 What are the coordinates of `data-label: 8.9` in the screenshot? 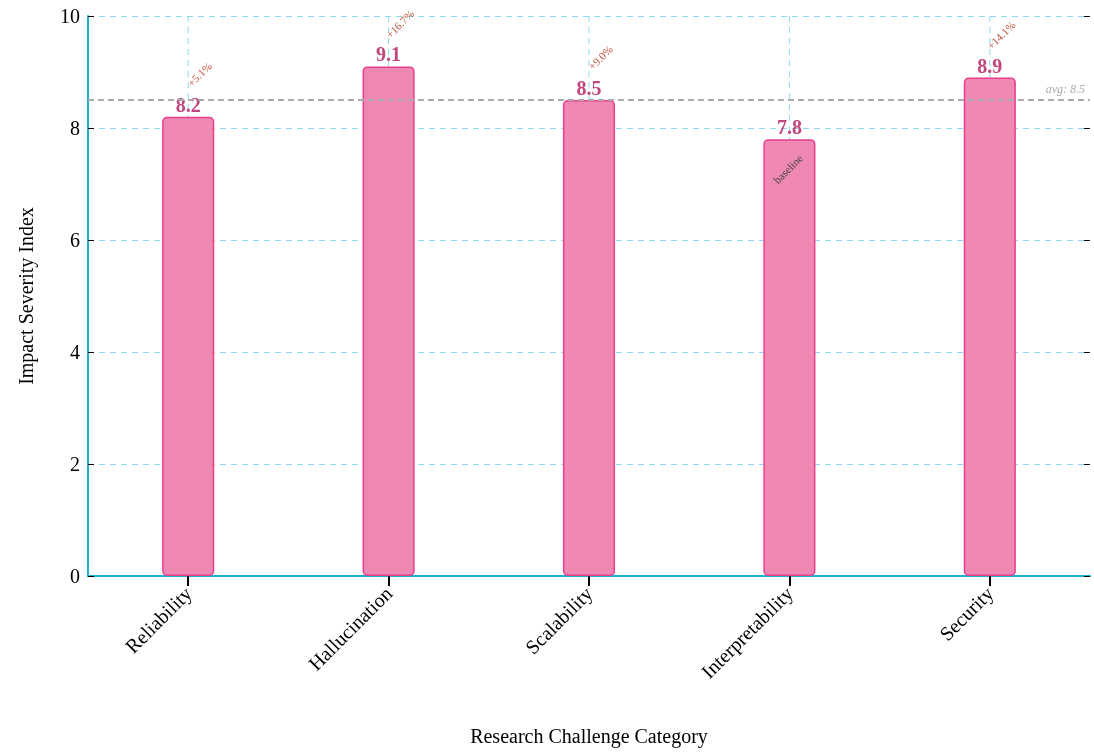 It's located at (990, 65).